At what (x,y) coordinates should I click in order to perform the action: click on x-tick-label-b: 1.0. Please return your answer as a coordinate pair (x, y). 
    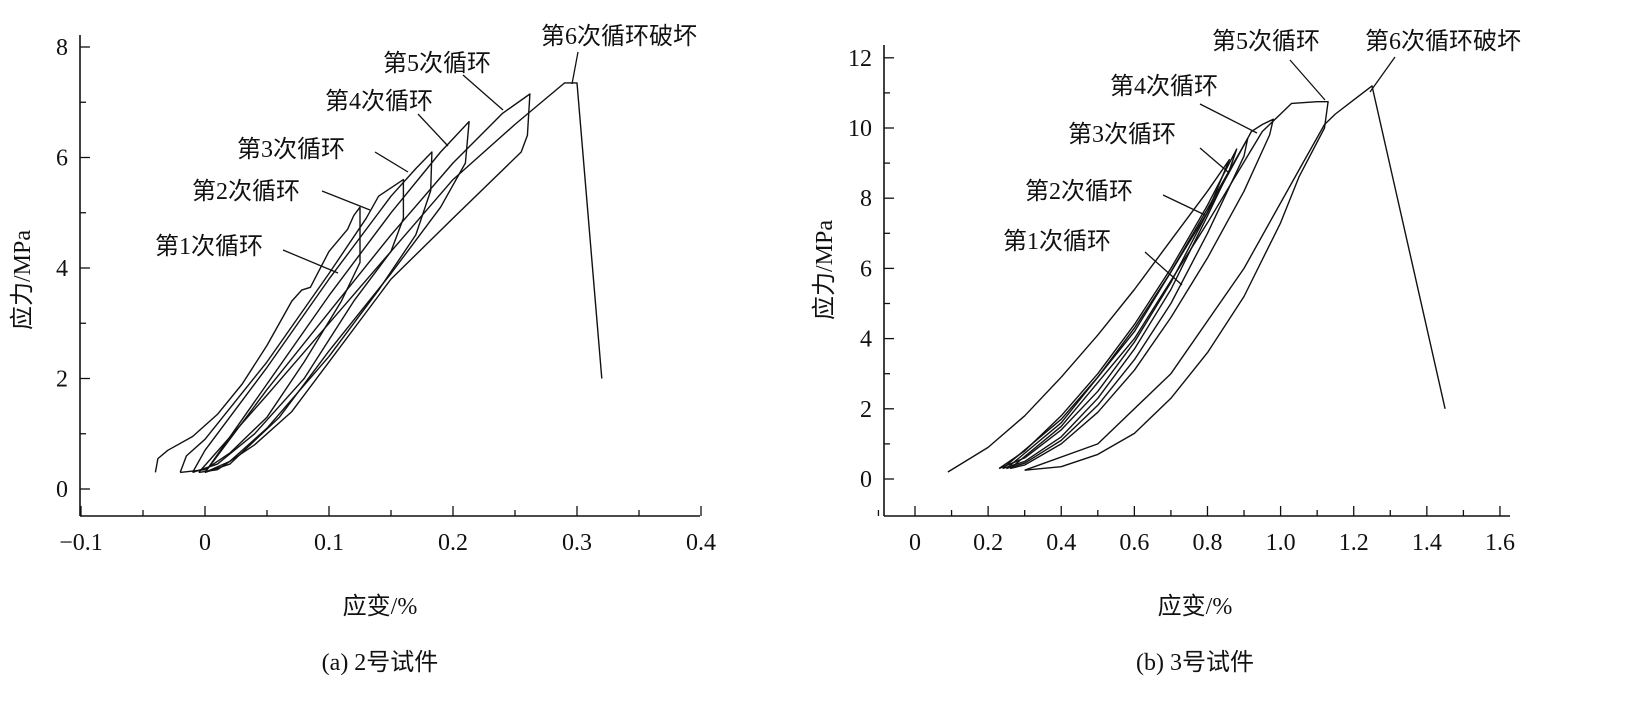
    Looking at the image, I should click on (1281, 543).